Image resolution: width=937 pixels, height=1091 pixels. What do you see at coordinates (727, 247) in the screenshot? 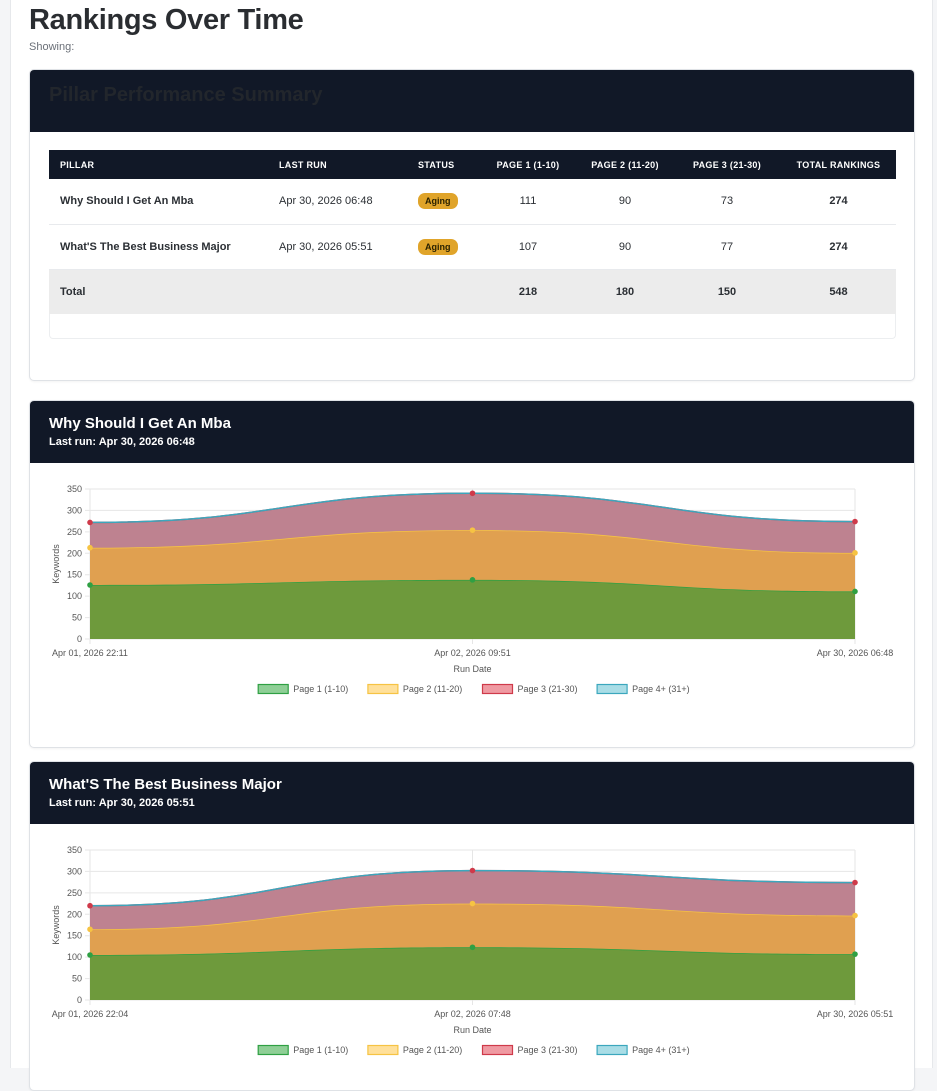
I see `page3-cell: 77` at bounding box center [727, 247].